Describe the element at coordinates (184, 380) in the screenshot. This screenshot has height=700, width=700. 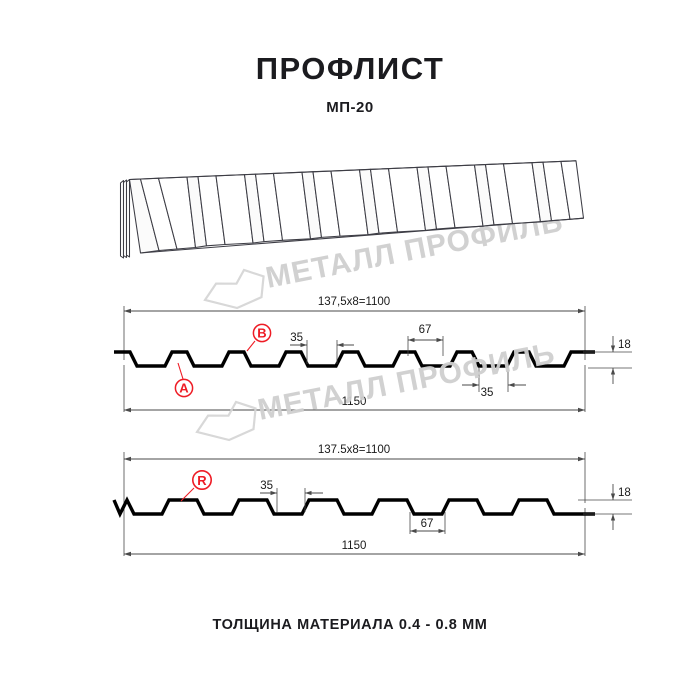
I see `marker-a: A` at that location.